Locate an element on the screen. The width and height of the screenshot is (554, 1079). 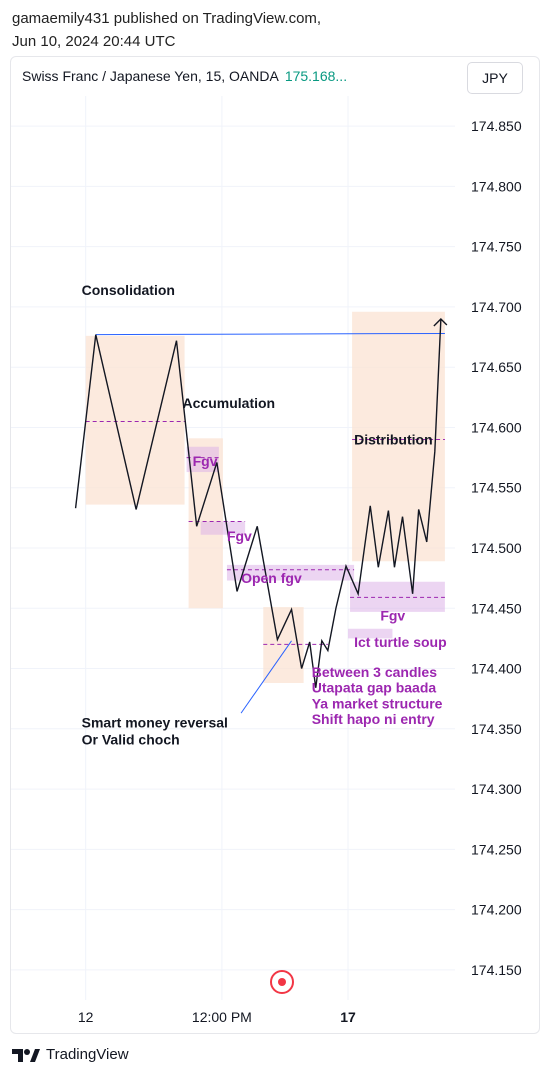
y-axis-tick-label: 174.450 is located at coordinates (496, 608).